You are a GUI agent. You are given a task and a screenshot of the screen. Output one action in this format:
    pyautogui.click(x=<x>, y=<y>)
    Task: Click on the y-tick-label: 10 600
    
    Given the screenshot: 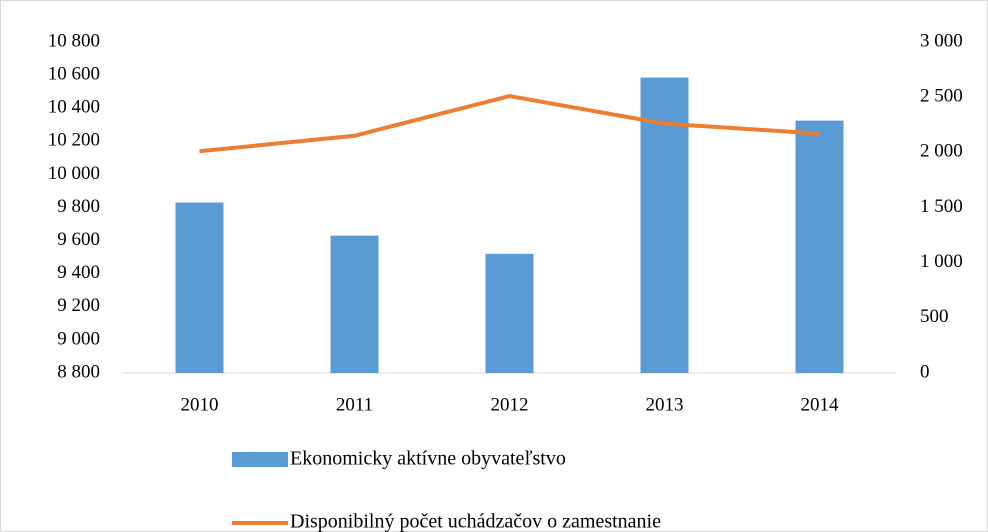 What is the action you would take?
    pyautogui.click(x=74, y=73)
    